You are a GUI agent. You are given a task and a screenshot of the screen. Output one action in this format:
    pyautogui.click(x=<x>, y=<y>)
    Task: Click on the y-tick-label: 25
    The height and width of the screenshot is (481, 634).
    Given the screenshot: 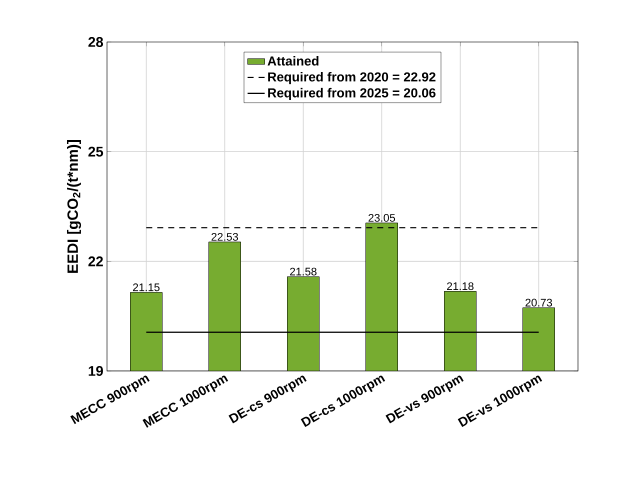 What is the action you would take?
    pyautogui.click(x=96, y=151)
    